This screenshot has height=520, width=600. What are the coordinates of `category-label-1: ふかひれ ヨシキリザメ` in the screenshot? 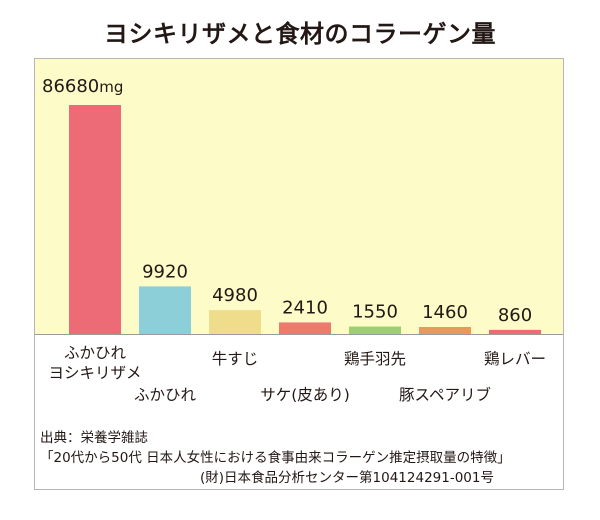 It's located at (95, 363).